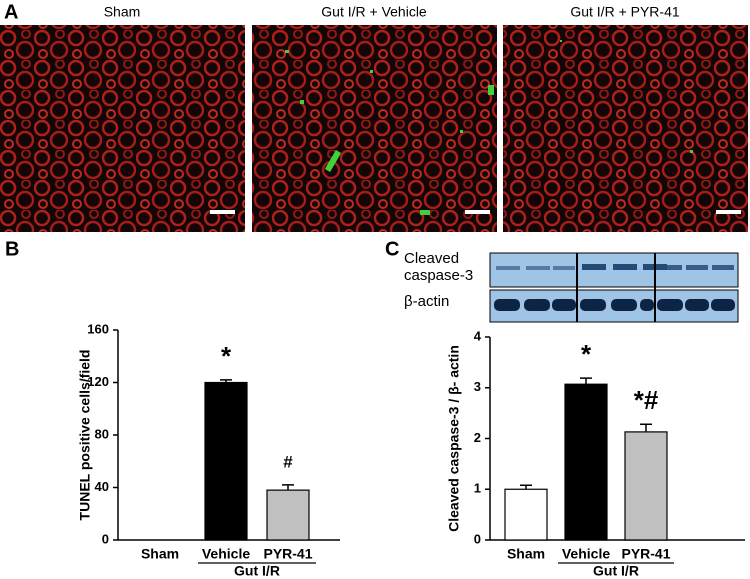 The height and width of the screenshot is (579, 750). Describe the element at coordinates (102, 433) in the screenshot. I see `y-tick-label: 80` at that location.